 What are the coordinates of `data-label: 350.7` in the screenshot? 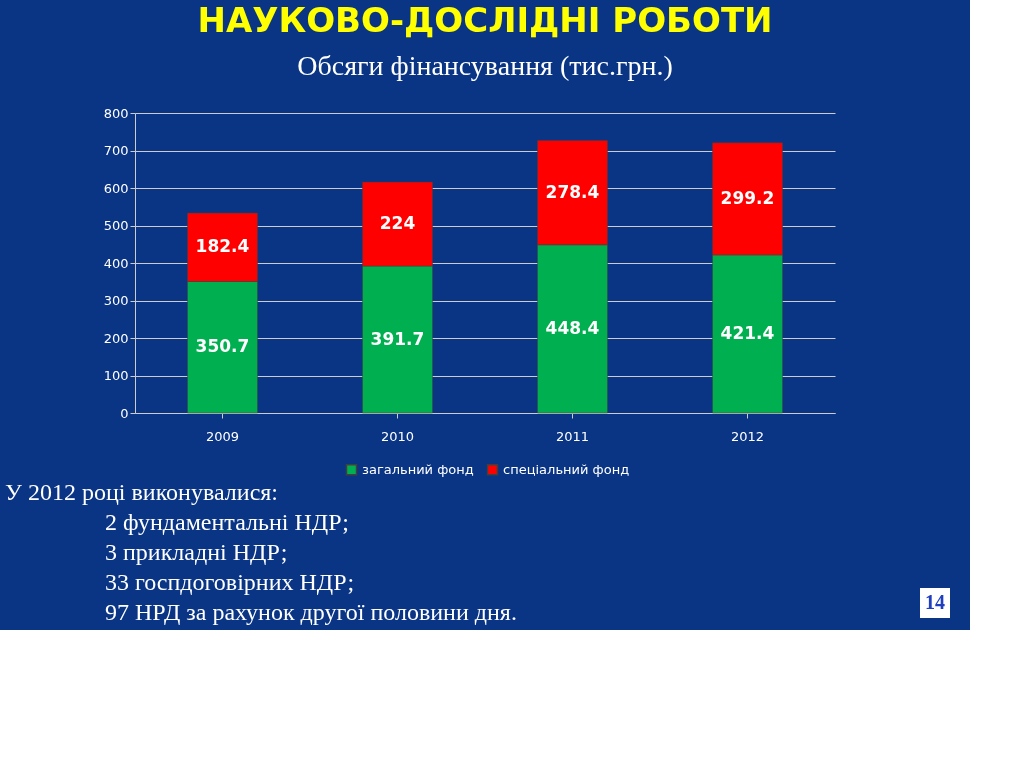 It's located at (222, 346).